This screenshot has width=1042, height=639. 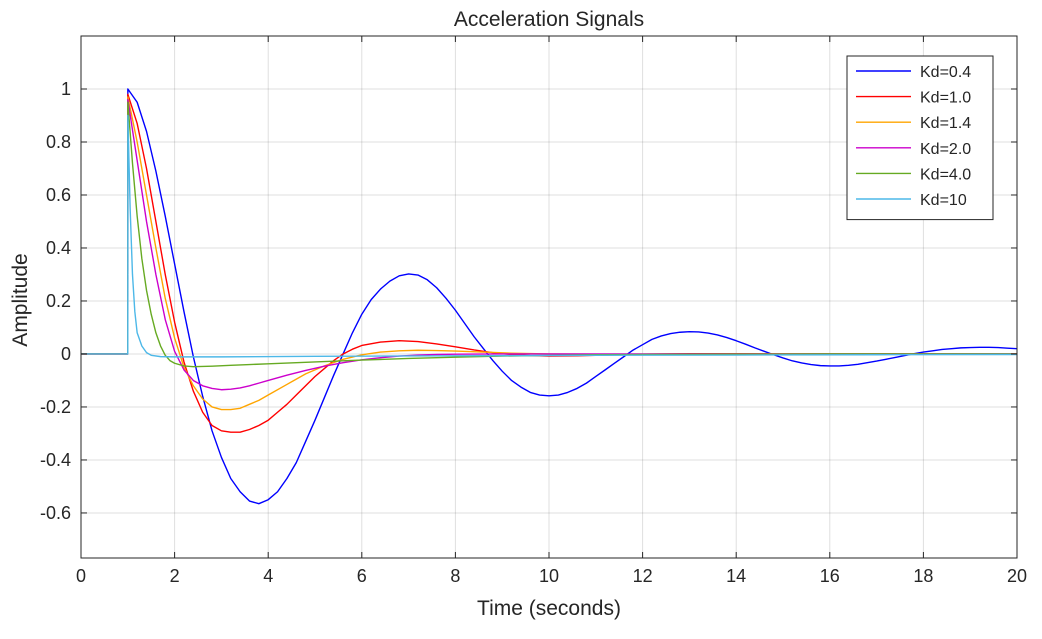 What do you see at coordinates (20, 299) in the screenshot?
I see `y-axis-label: Amplitude` at bounding box center [20, 299].